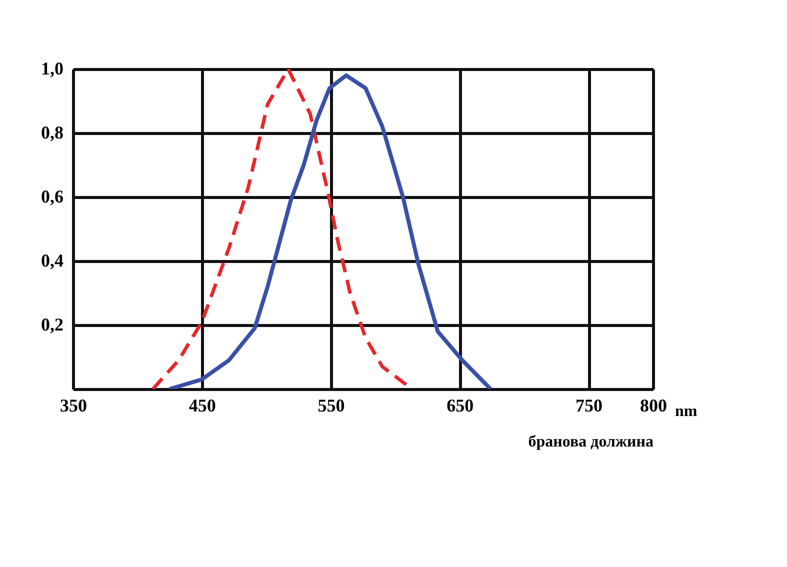  Describe the element at coordinates (589, 406) in the screenshot. I see `x-tick-label: 750` at that location.